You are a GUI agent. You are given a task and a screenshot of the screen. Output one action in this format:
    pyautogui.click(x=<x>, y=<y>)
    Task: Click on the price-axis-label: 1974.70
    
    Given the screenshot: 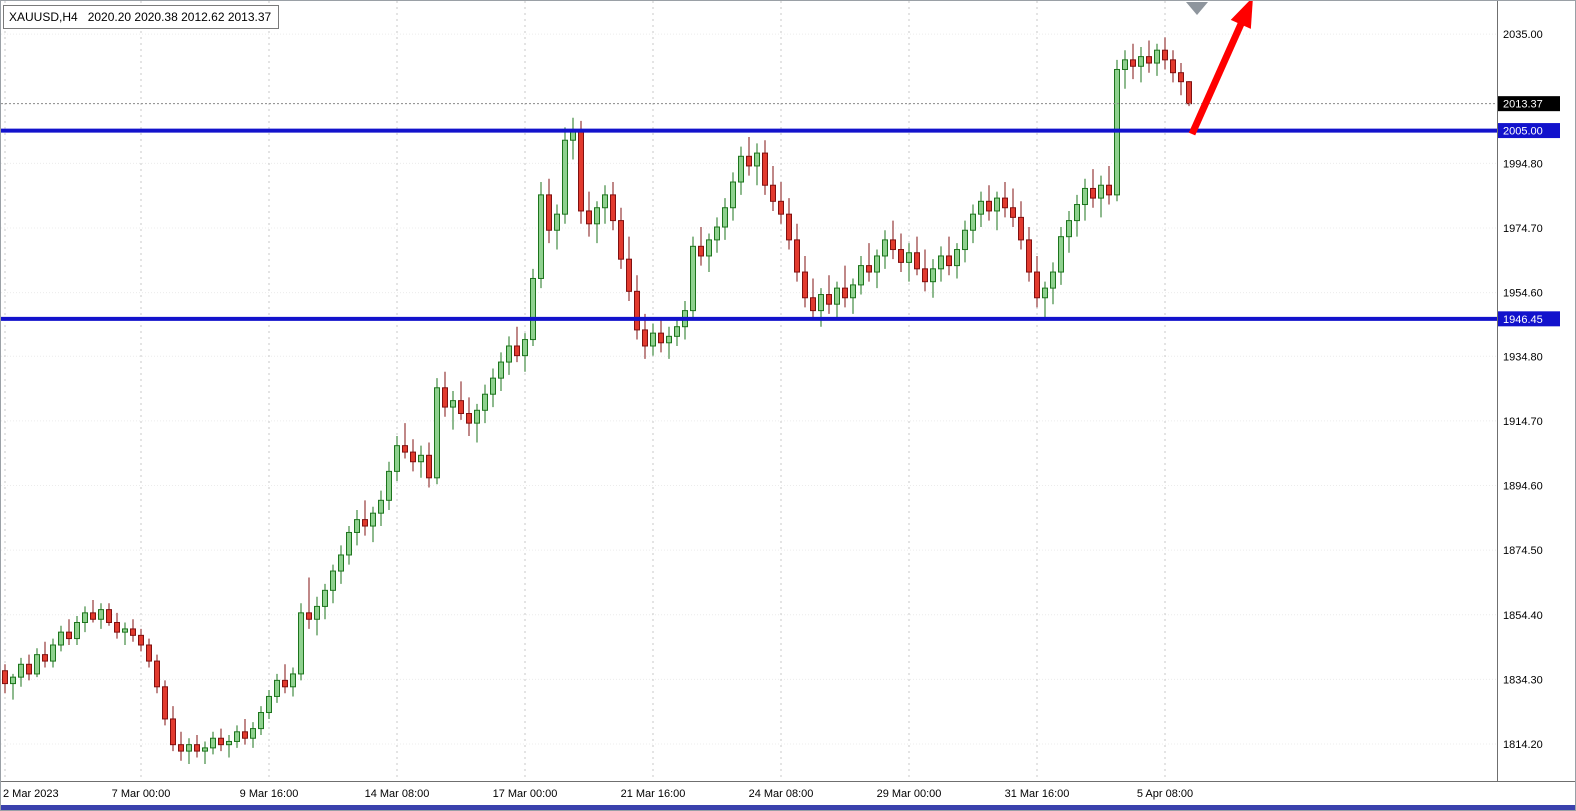 What is the action you would take?
    pyautogui.click(x=1523, y=229)
    